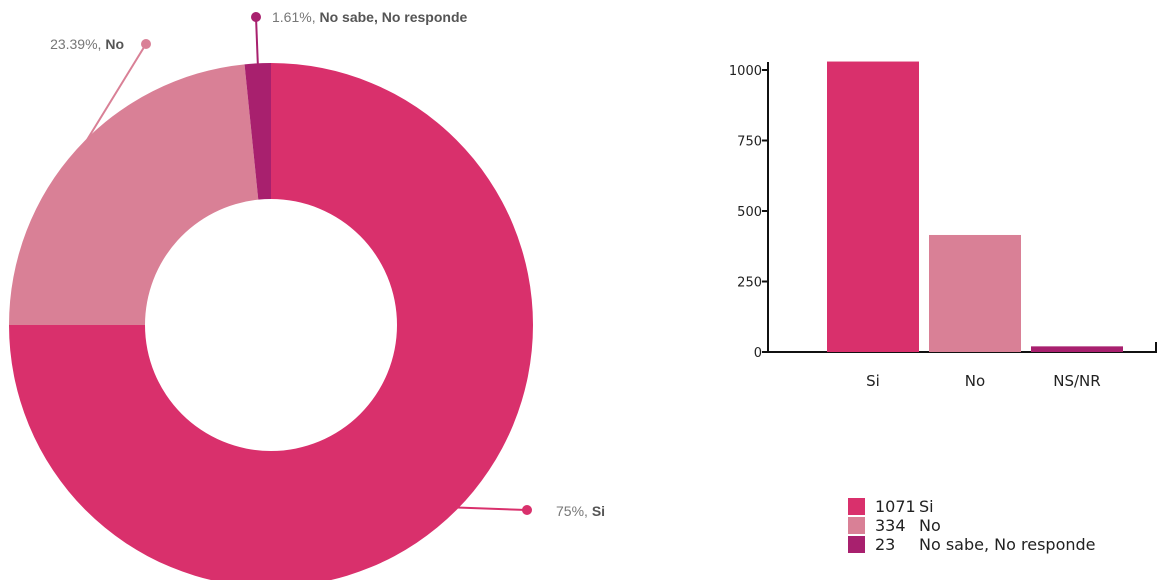 The width and height of the screenshot is (1158, 580). What do you see at coordinates (749, 283) in the screenshot?
I see `y-tick-label: 250` at bounding box center [749, 283].